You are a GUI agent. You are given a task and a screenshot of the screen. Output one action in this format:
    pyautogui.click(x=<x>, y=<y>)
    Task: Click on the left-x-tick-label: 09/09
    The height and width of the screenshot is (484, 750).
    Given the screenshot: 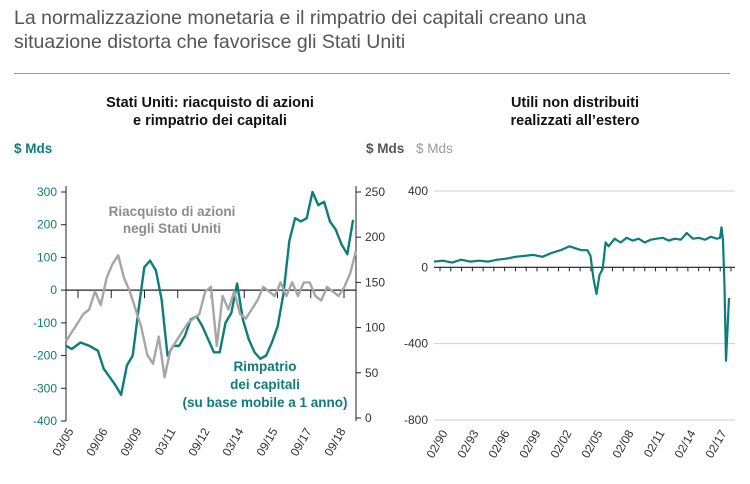 What is the action you would take?
    pyautogui.click(x=130, y=441)
    